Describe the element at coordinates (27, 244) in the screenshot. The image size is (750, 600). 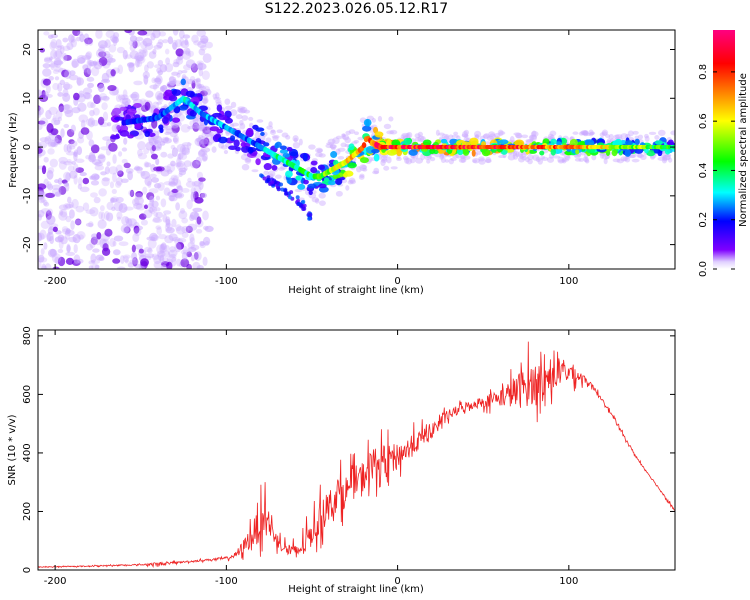
I see `y-tick-label: -20` at that location.